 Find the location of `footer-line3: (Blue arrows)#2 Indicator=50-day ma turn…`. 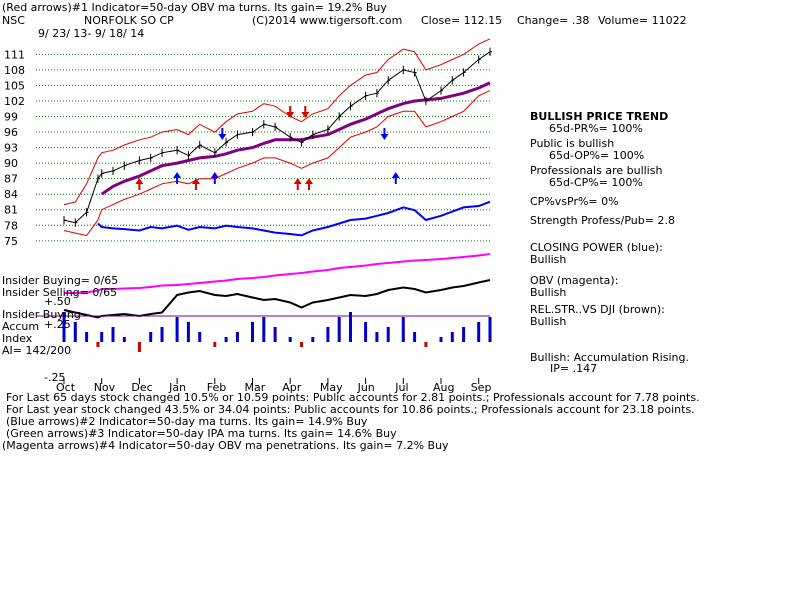

footer-line3: (Blue arrows)#2 Indicator=50-day ma turn… is located at coordinates (187, 421).